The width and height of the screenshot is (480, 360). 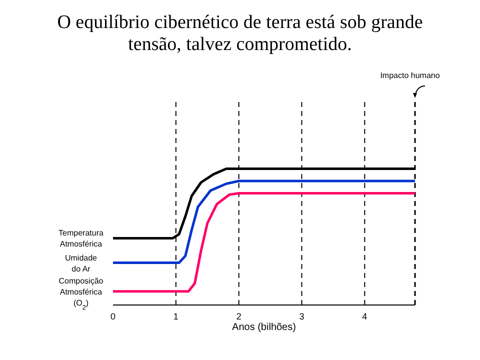 I want to click on series-label: Umidade do Ar, so click(x=81, y=263).